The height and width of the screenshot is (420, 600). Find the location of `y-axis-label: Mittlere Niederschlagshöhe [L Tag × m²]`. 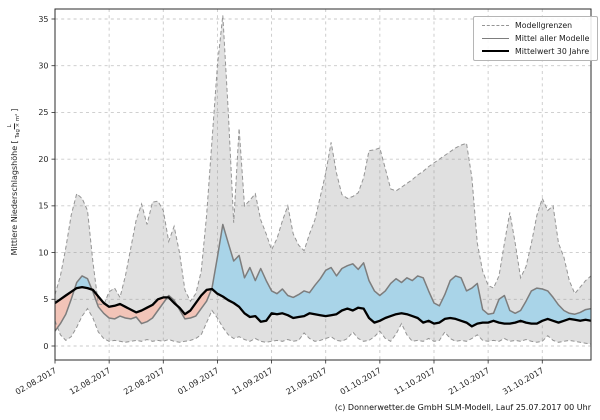

y-axis-label: Mittlere Niederschlagshöhe [L Tag × m²] is located at coordinates (14, 182).